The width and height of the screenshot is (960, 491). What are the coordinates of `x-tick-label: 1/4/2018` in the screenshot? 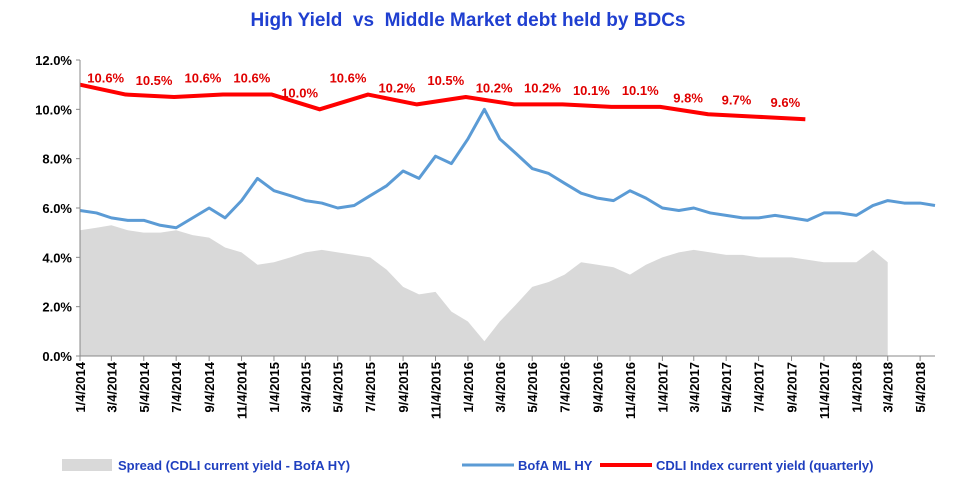 It's located at (856, 387).